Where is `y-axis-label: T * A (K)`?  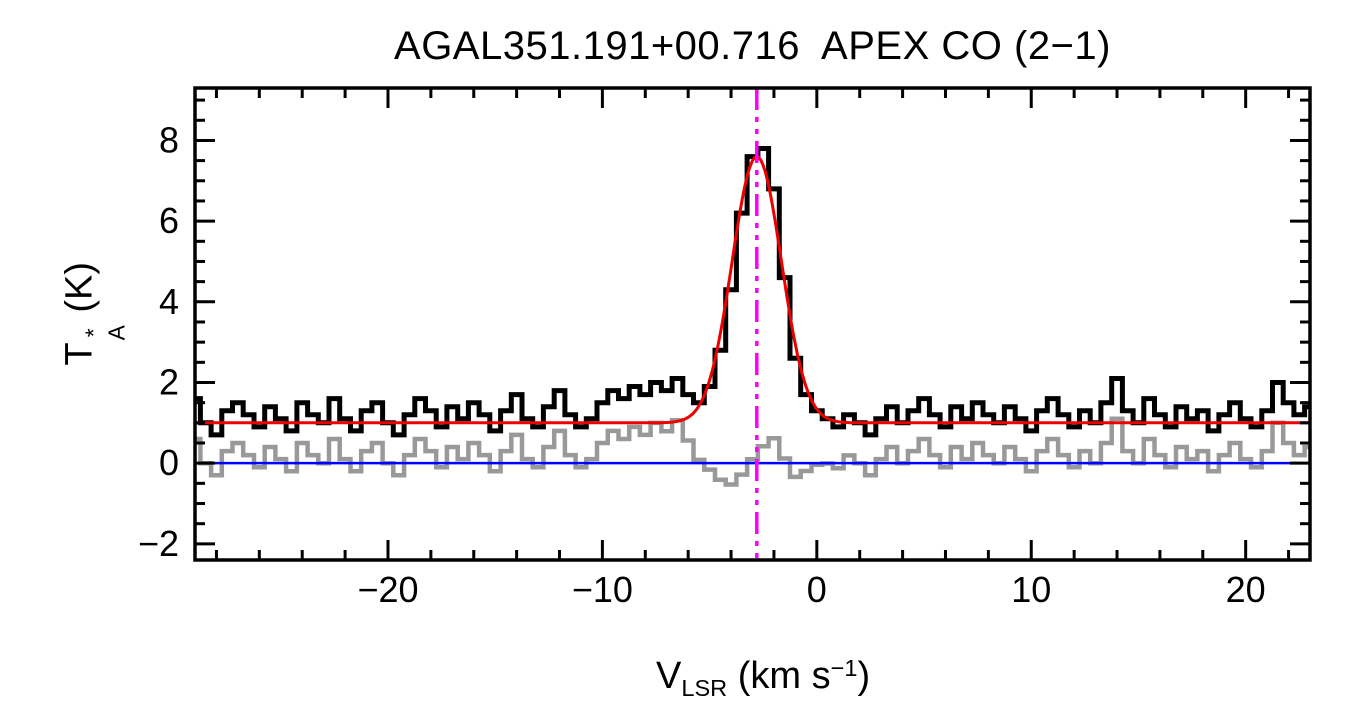 y-axis-label: T * A (K) is located at coordinates (73, 323).